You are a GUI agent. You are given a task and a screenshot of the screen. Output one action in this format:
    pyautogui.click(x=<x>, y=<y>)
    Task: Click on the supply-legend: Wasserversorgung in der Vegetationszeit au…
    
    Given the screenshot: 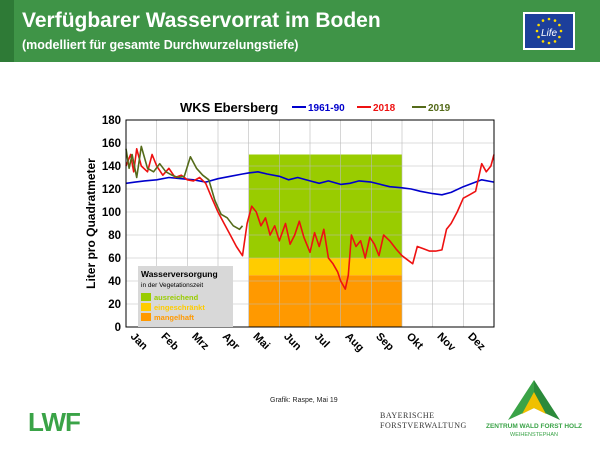 What is the action you would take?
    pyautogui.click(x=185, y=296)
    